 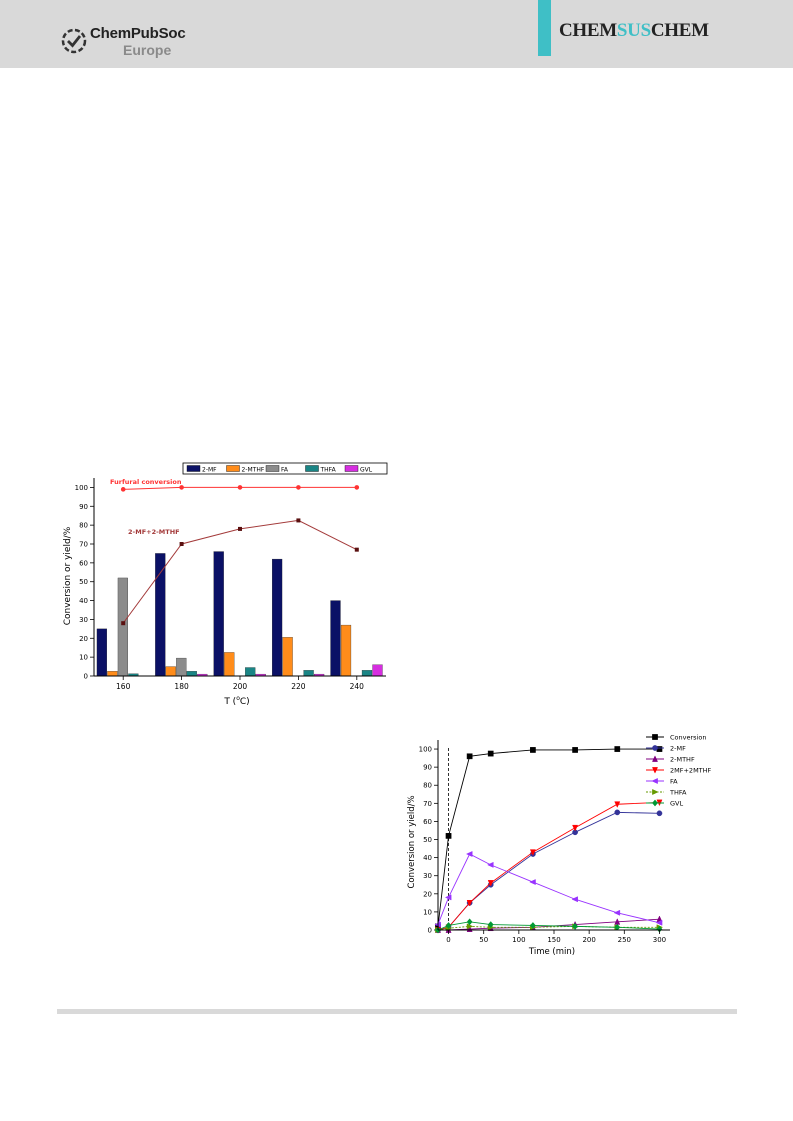 What do you see at coordinates (396, 34) in the screenshot?
I see `header-band` at bounding box center [396, 34].